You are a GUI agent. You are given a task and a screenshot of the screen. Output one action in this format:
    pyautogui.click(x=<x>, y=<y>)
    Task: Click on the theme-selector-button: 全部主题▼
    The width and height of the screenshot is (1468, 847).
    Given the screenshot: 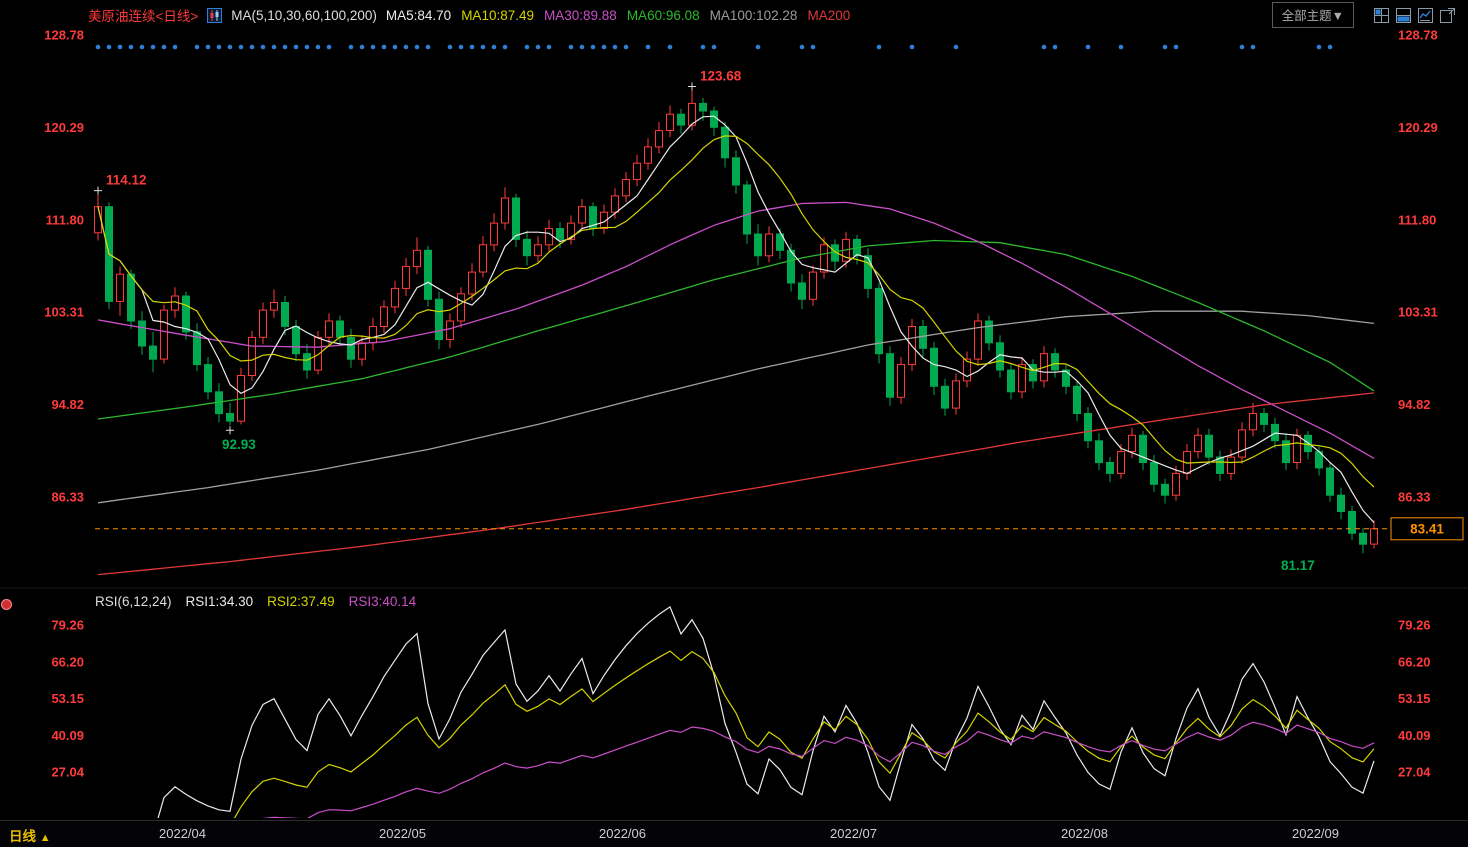 What is the action you would take?
    pyautogui.click(x=1312, y=15)
    